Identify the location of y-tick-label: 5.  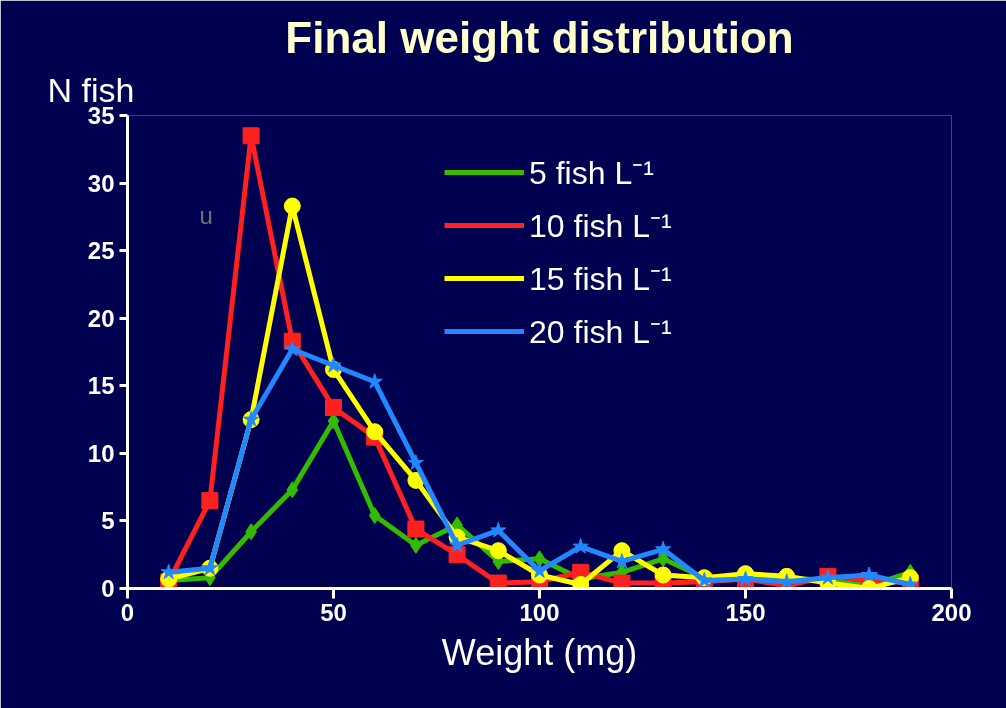
(108, 521).